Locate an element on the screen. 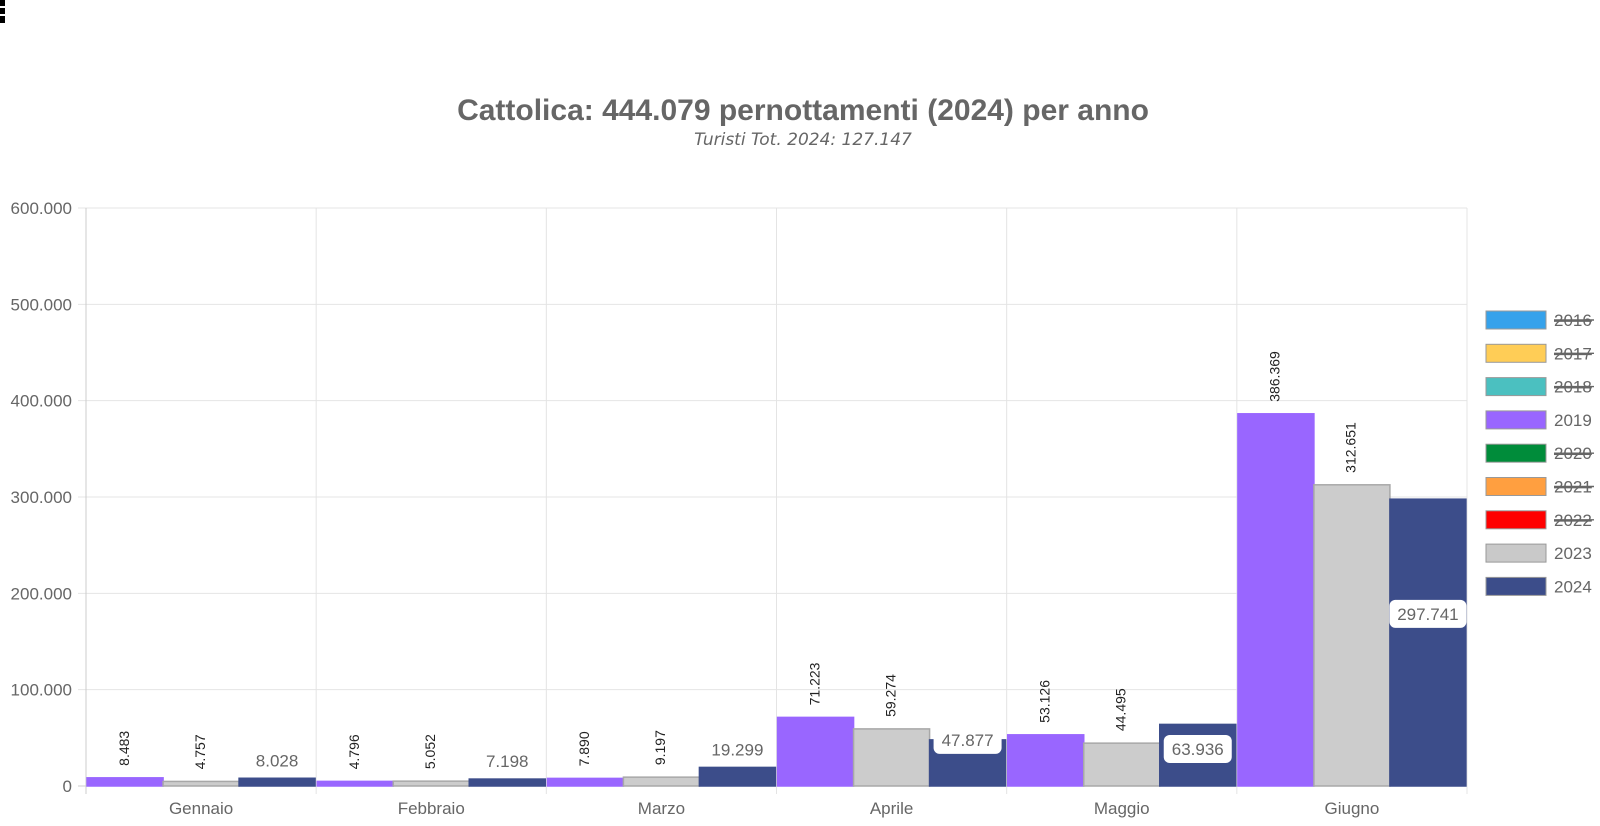 The image size is (1600, 826). x-tick-label: Giugno is located at coordinates (1352, 808).